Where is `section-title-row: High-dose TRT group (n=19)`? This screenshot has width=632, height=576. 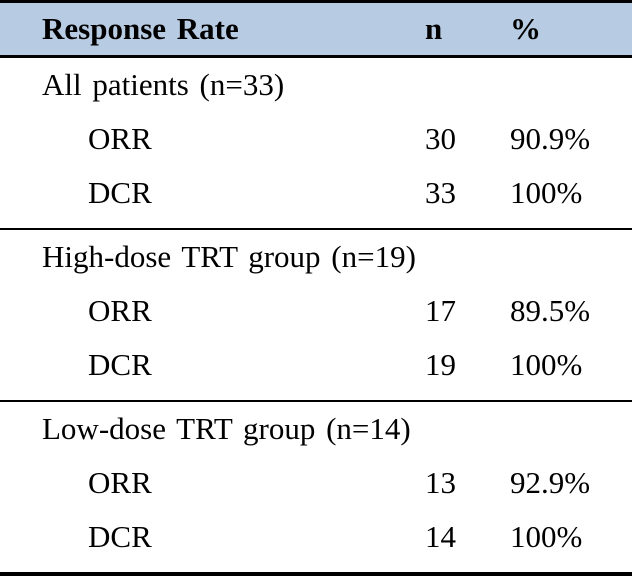
section-title-row: High-dose TRT group (n=19) is located at coordinates (316, 257).